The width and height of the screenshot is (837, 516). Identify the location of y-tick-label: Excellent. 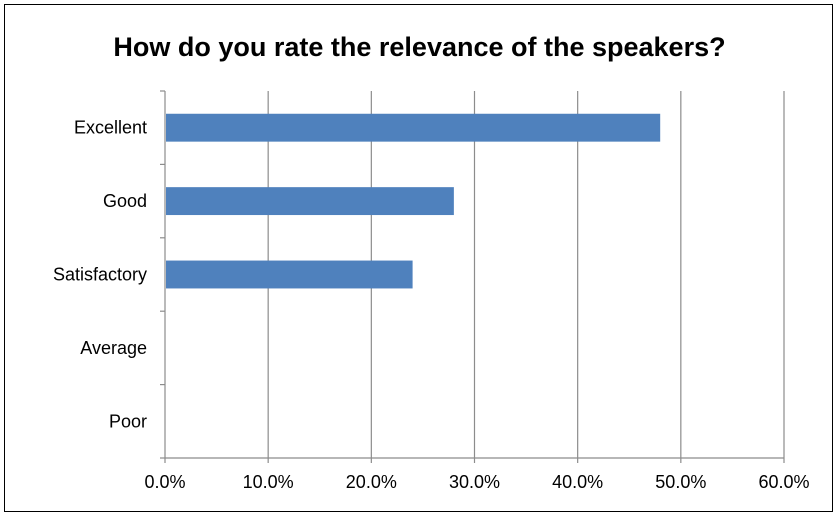
(110, 128).